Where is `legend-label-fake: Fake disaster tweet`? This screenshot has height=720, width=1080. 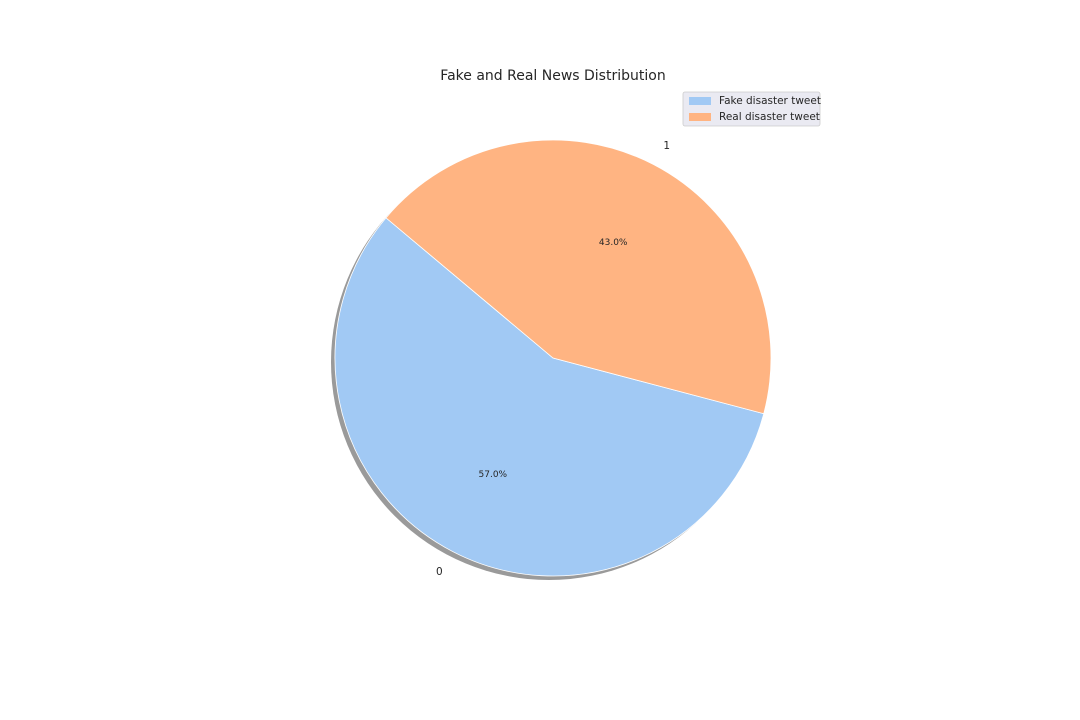 legend-label-fake: Fake disaster tweet is located at coordinates (770, 101).